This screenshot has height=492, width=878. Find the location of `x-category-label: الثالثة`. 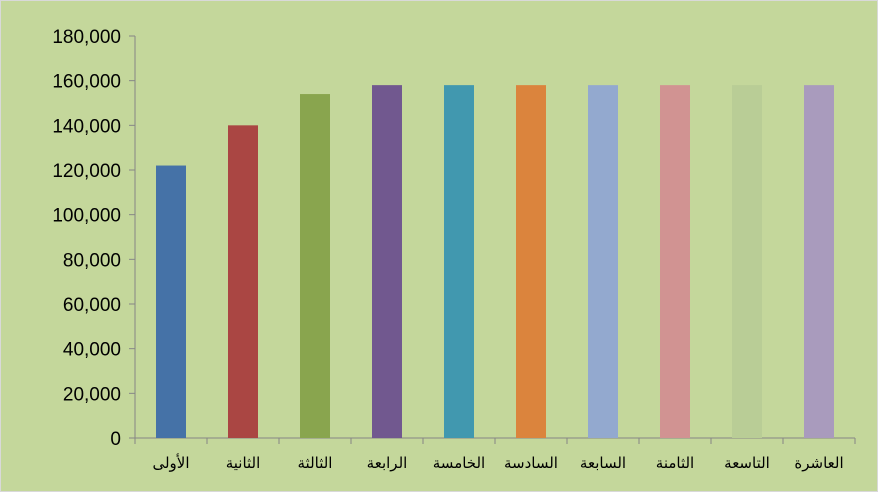

x-category-label: الثالثة is located at coordinates (315, 463).